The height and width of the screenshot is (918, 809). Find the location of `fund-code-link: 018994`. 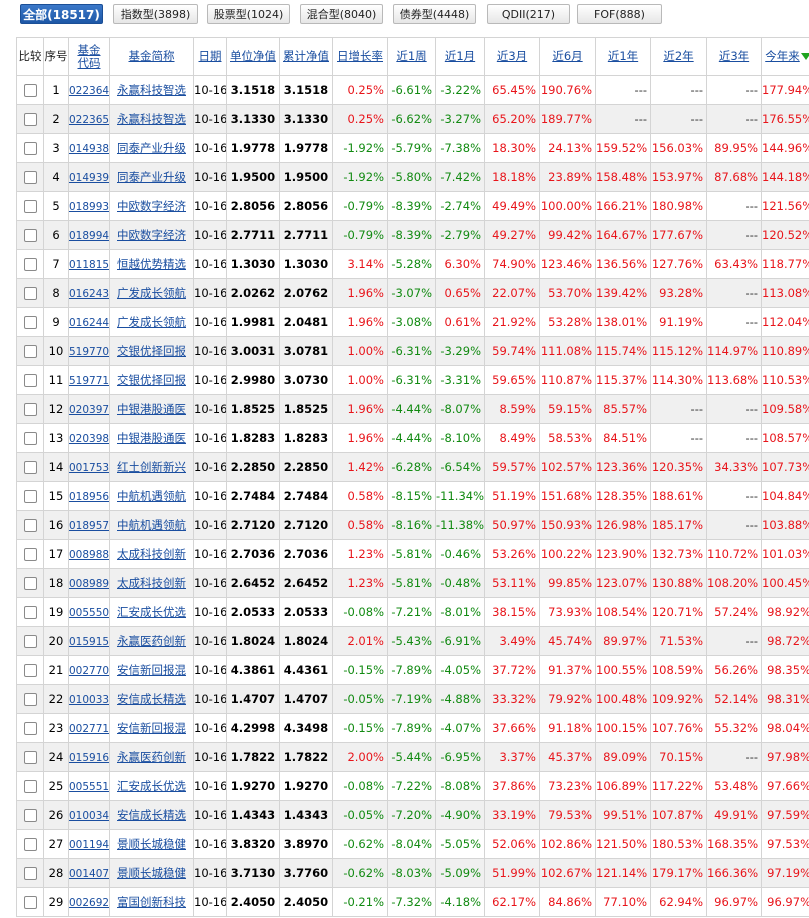

fund-code-link: 018994 is located at coordinates (89, 236).